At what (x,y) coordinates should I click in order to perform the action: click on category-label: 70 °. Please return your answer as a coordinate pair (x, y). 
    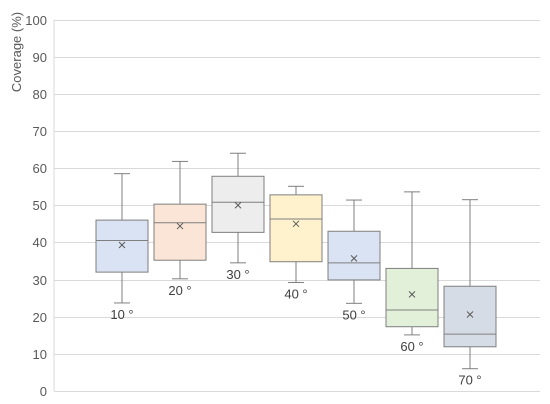
    Looking at the image, I should click on (469, 380).